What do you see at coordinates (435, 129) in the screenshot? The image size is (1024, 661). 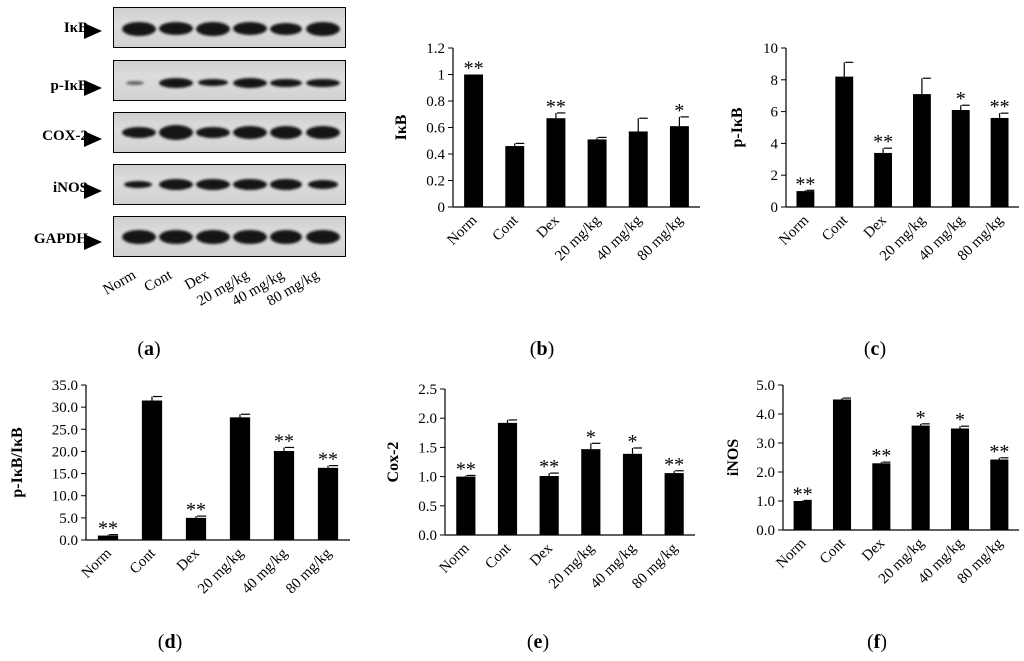 I see `y-tick-label: 0.6` at bounding box center [435, 129].